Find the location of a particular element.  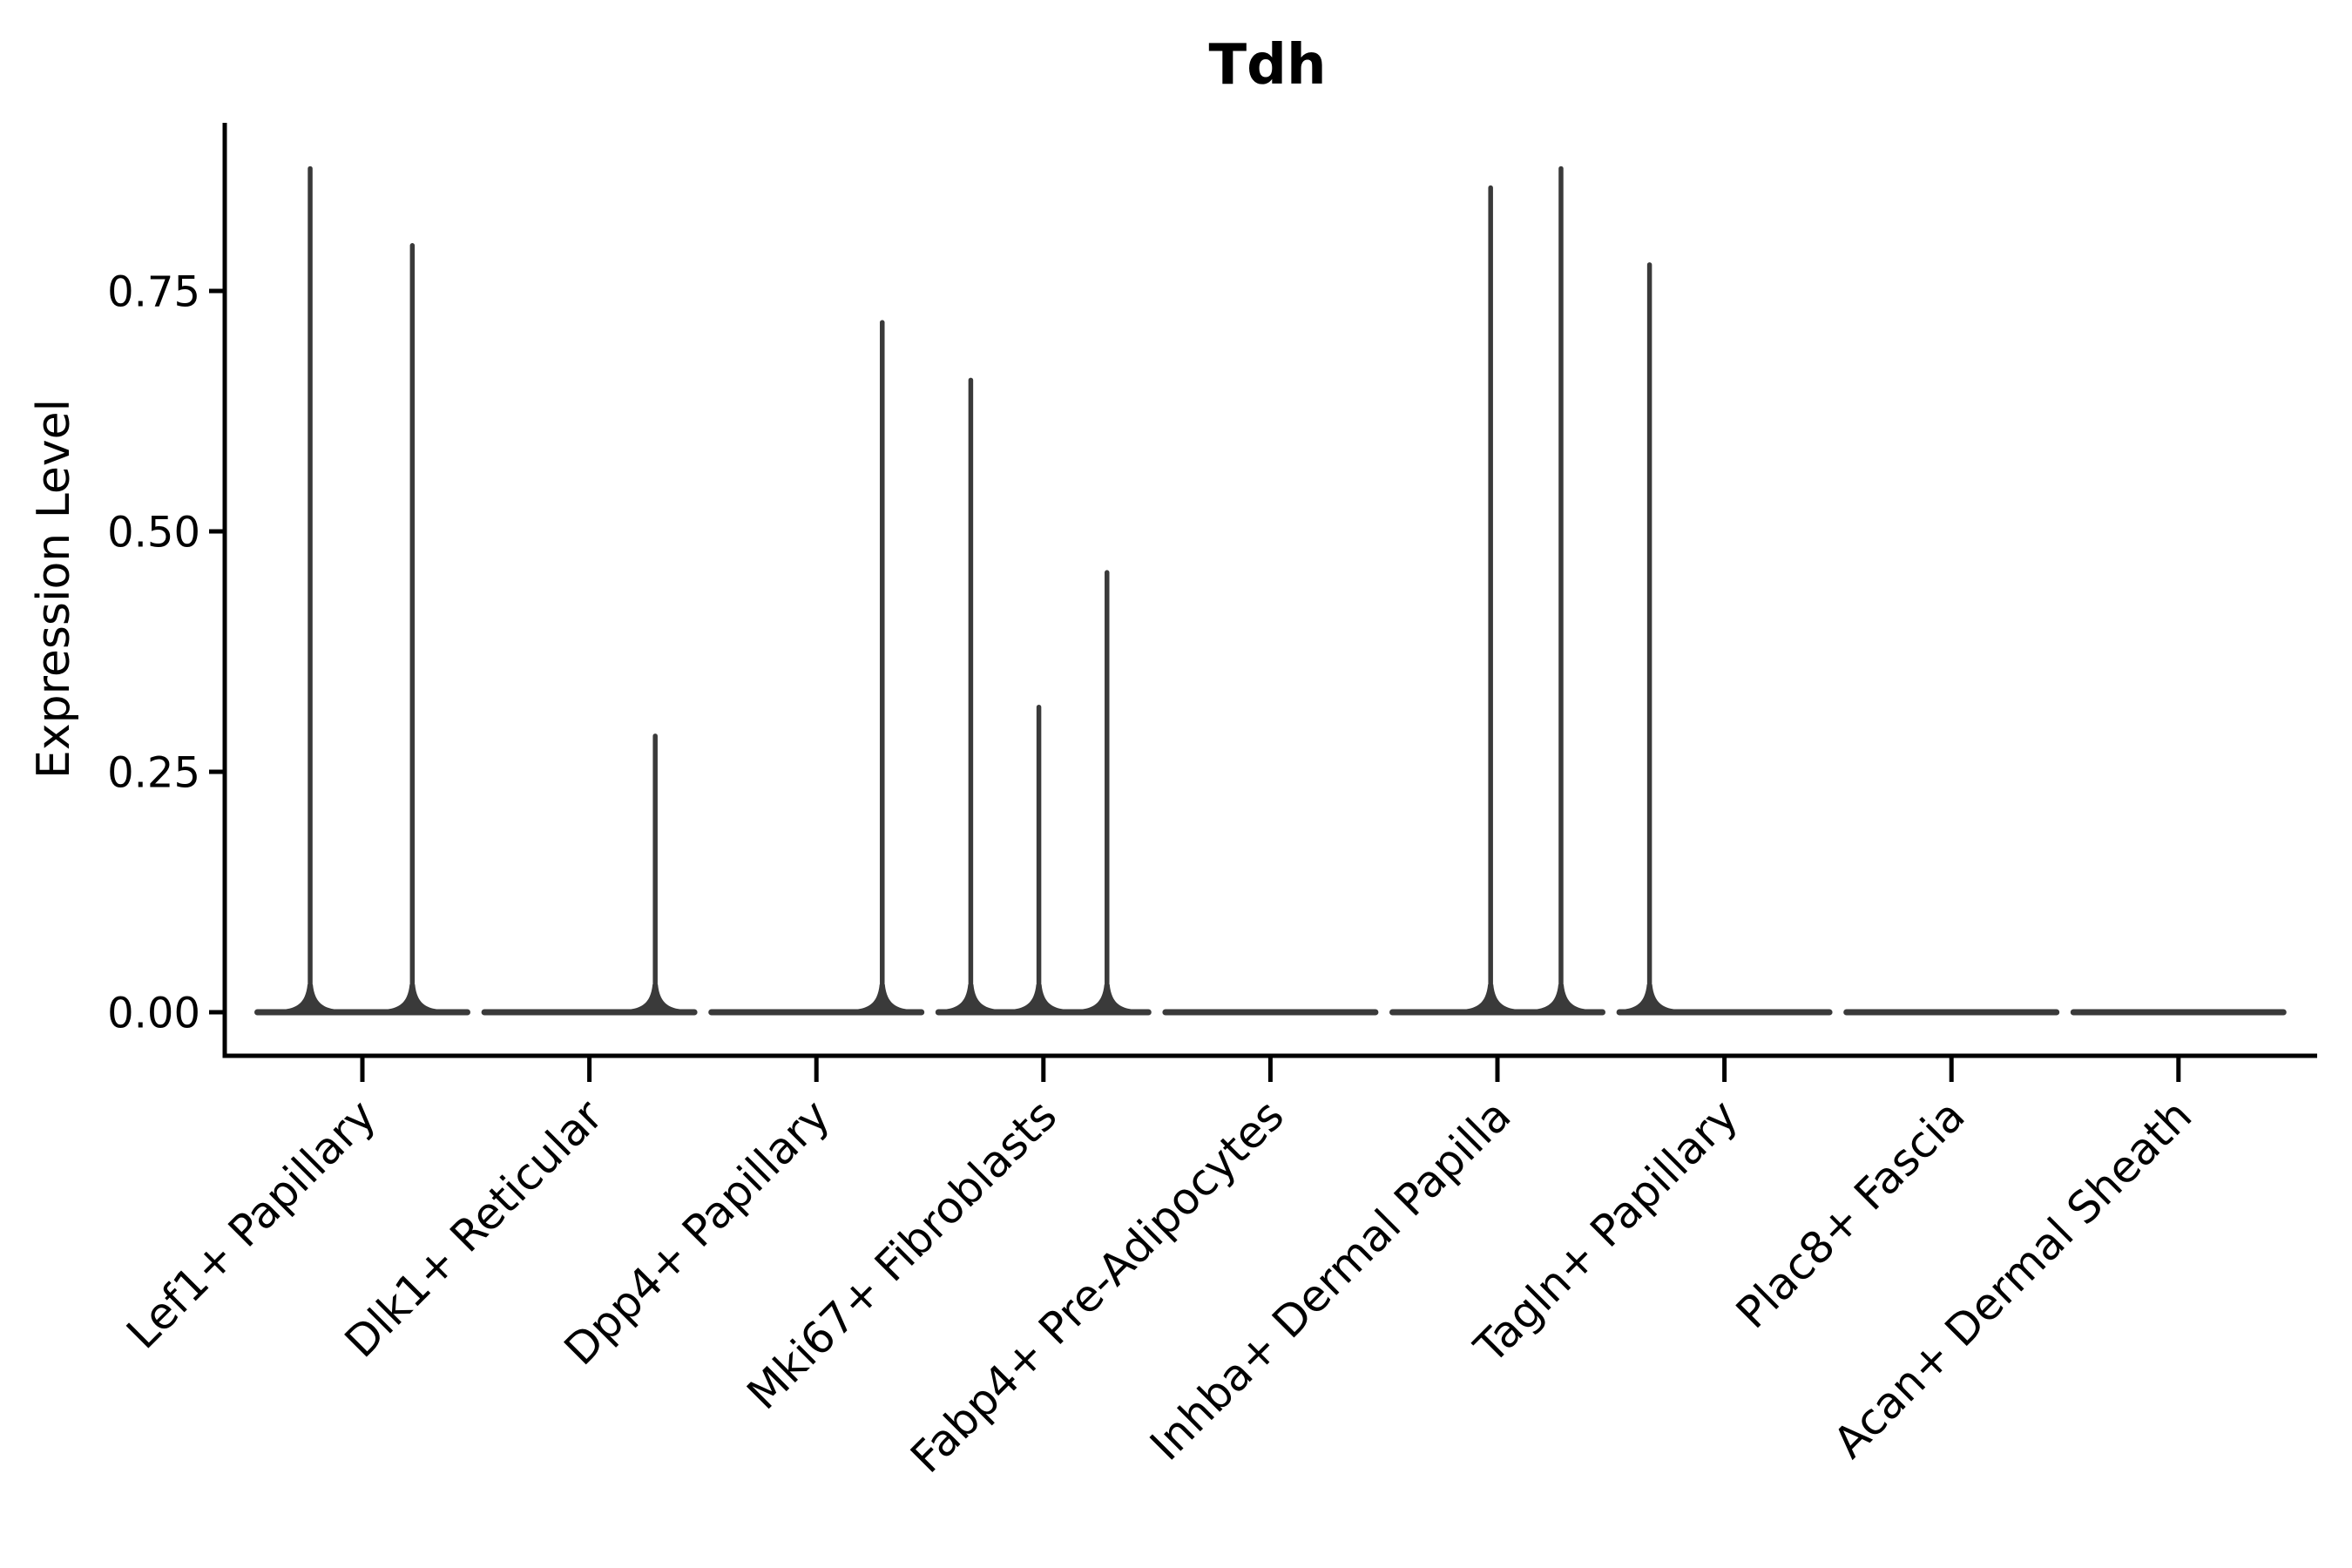

plot-title: Tdh is located at coordinates (1267, 66).